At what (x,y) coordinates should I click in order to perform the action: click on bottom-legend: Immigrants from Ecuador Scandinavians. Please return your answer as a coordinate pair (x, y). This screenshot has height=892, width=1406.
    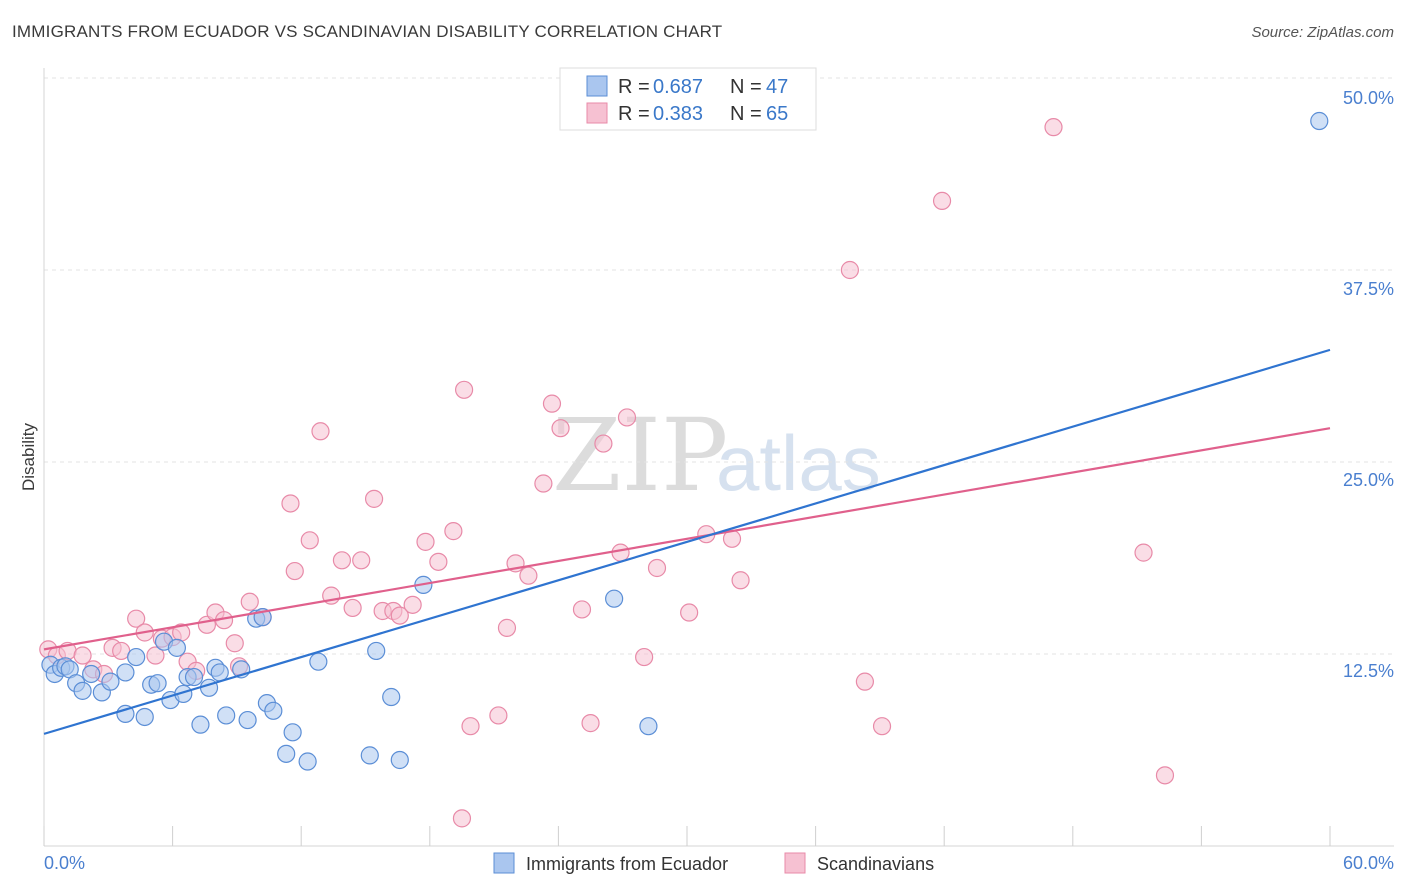
    Looking at the image, I should click on (713, 863).